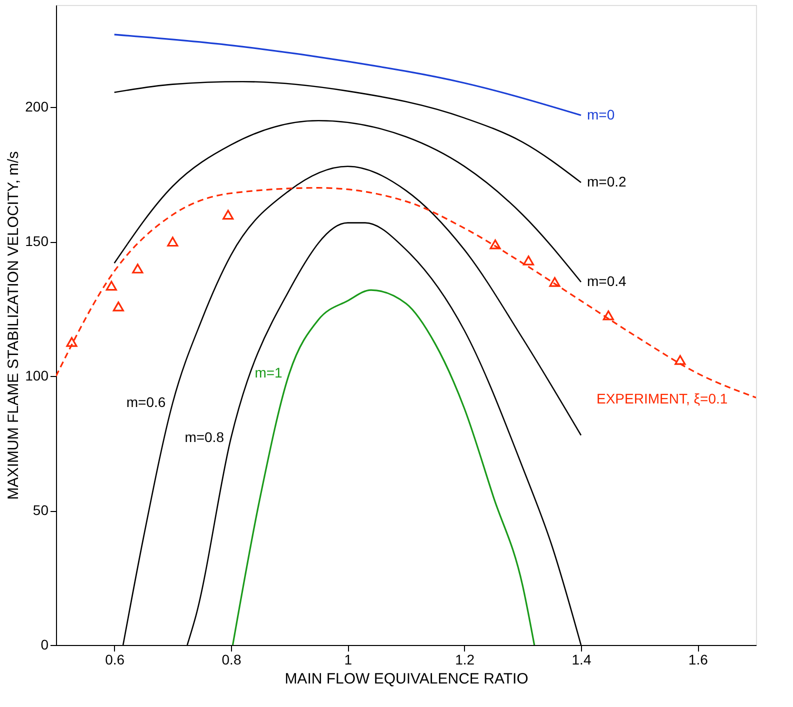 This screenshot has height=707, width=793. Describe the element at coordinates (607, 280) in the screenshot. I see `series-label: m=0.4` at that location.